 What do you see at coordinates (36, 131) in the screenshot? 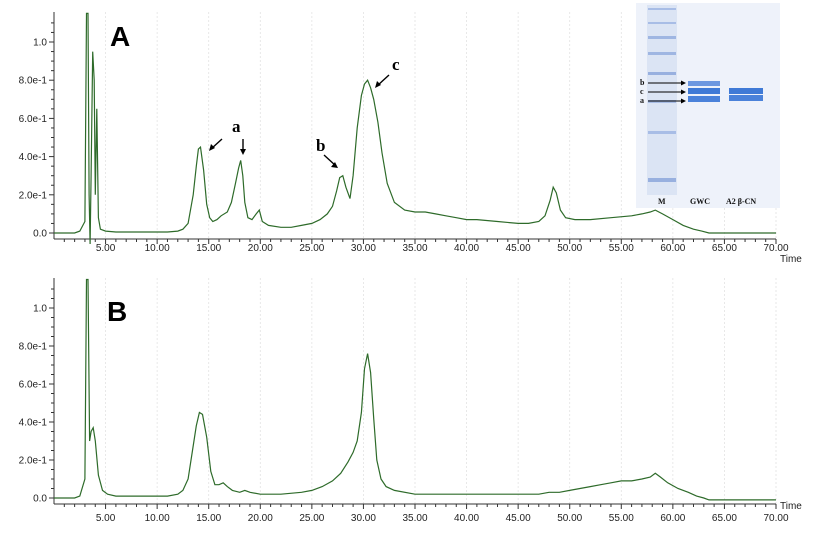
I see `panel-a-y-ticks: 0.0 2.0e-1 4.0e-1 6.0e-1 8.0e-1 1.0` at bounding box center [36, 131].